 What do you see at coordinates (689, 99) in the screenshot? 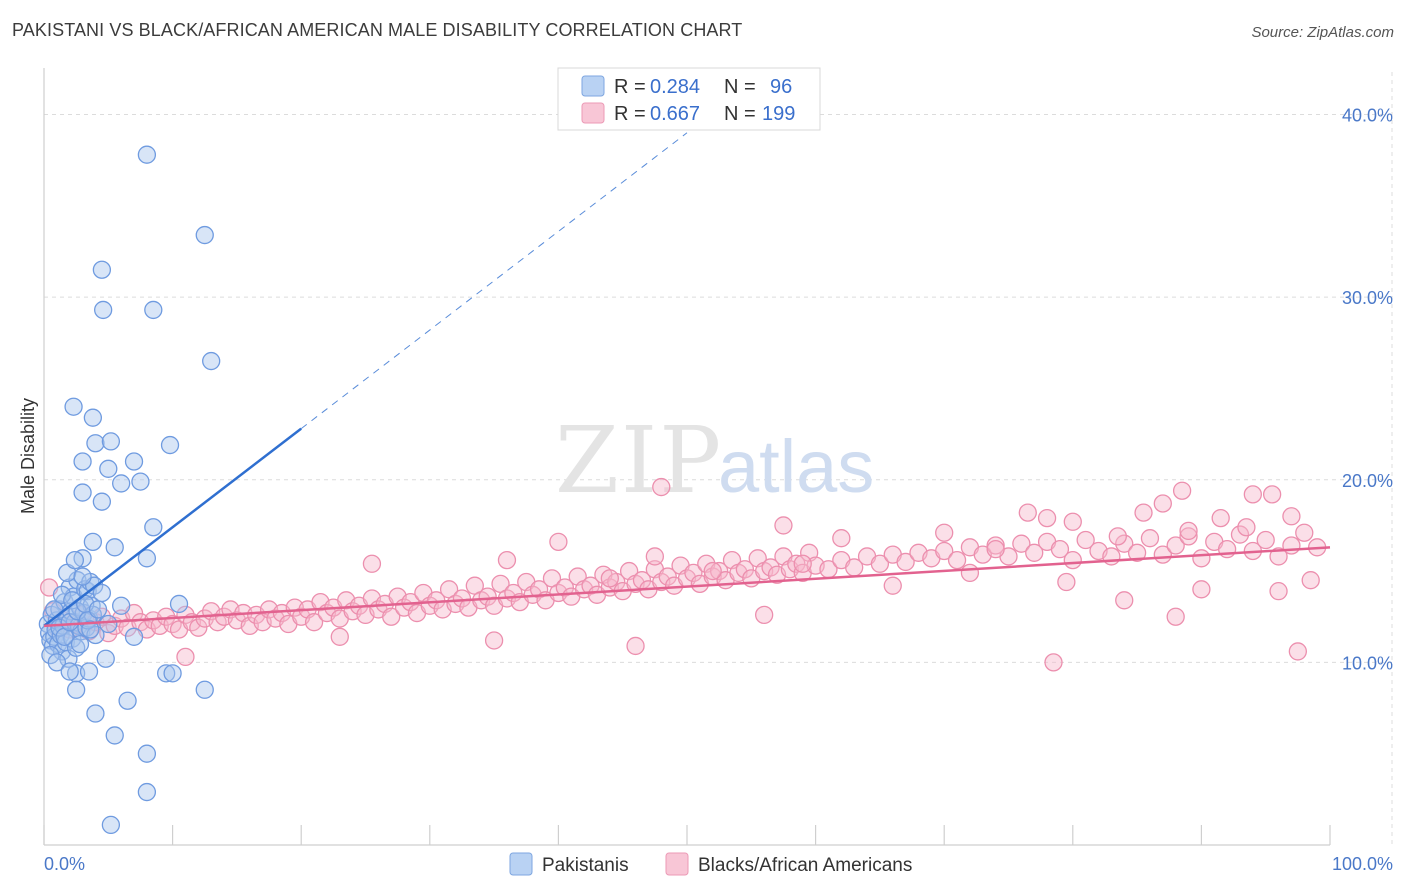
I see `correlation-legend: R = 0.284 N = 96 R = 0.667 N = 199` at bounding box center [689, 99].